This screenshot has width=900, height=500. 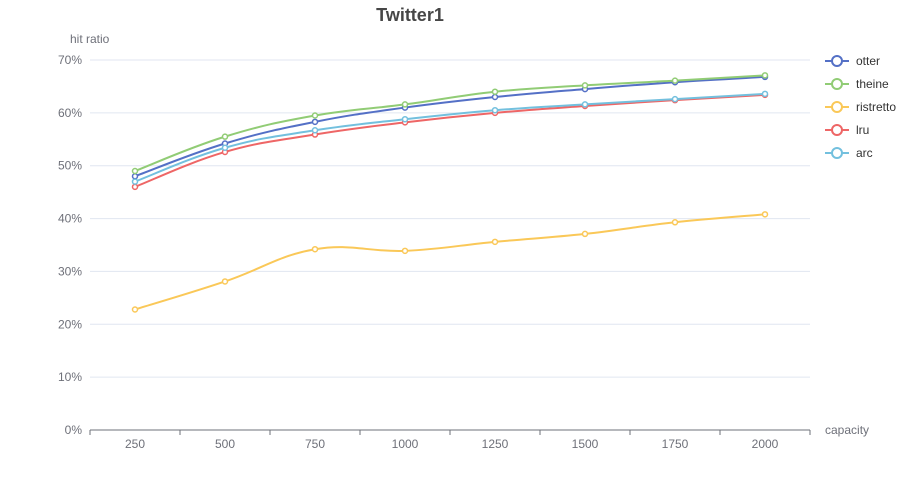 I want to click on y-tick-label: 50%, so click(x=70, y=166).